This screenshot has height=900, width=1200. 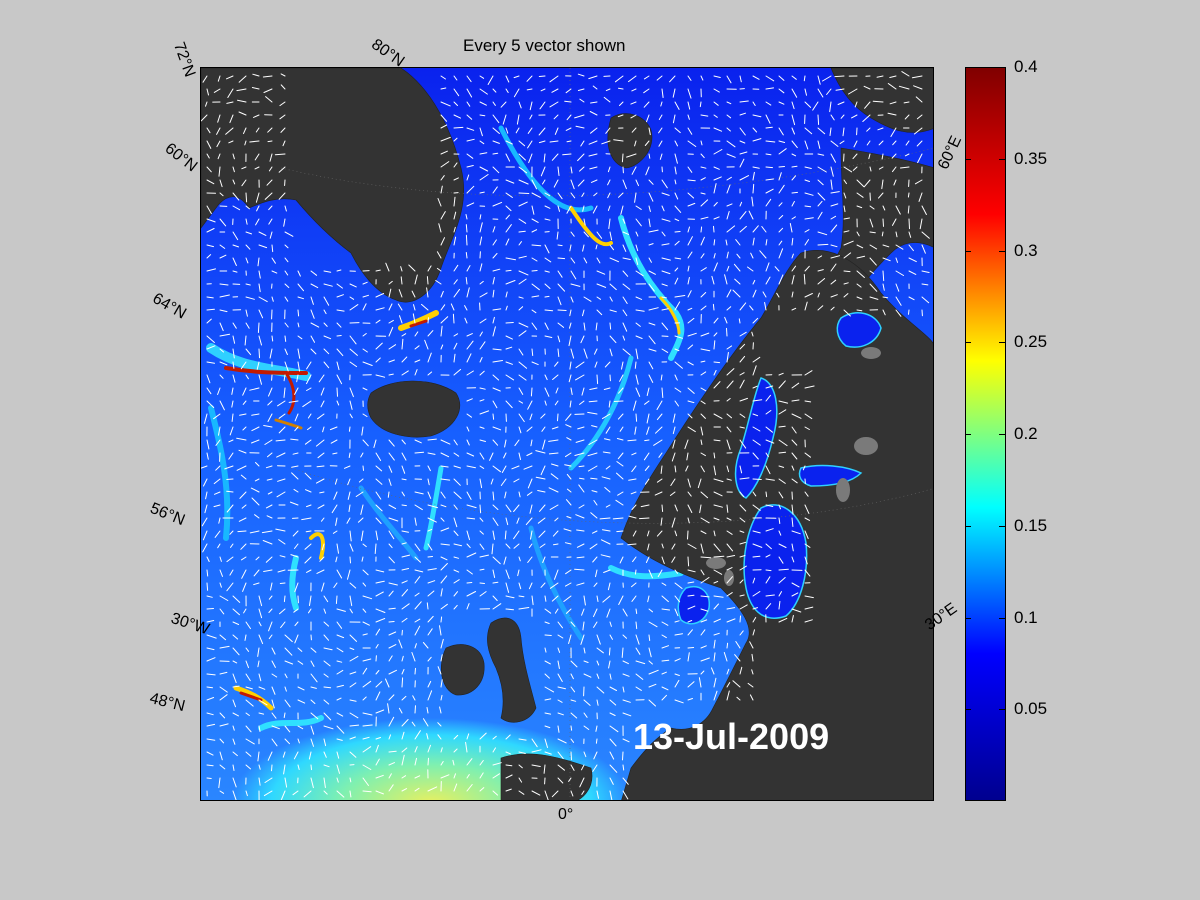 What do you see at coordinates (1002, 434) in the screenshot?
I see `colorbar-tick-mark` at bounding box center [1002, 434].